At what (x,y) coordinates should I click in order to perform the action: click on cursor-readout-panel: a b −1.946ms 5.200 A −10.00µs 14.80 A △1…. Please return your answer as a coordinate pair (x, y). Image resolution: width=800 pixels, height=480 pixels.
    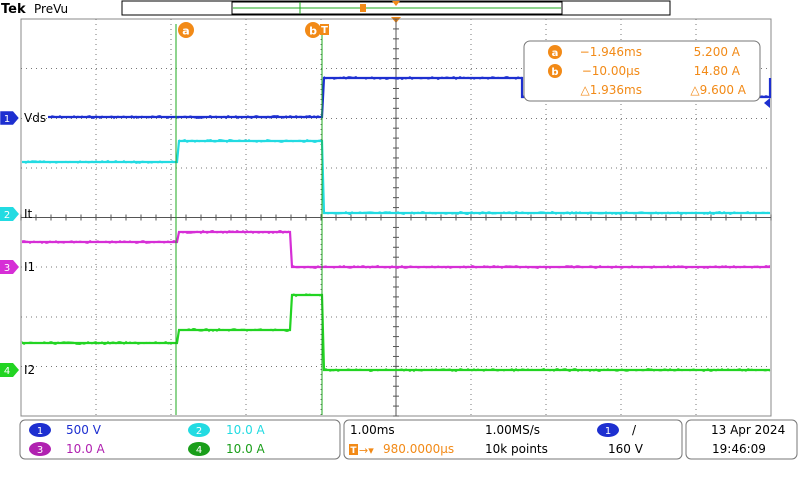
    Looking at the image, I should click on (642, 71).